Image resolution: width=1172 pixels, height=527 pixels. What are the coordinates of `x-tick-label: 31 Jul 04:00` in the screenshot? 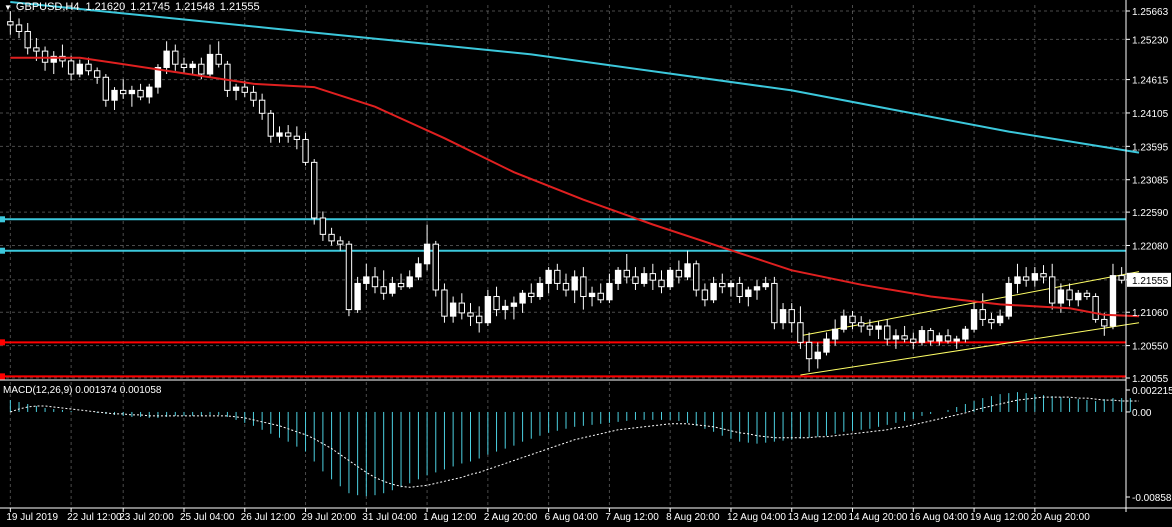 It's located at (389, 517).